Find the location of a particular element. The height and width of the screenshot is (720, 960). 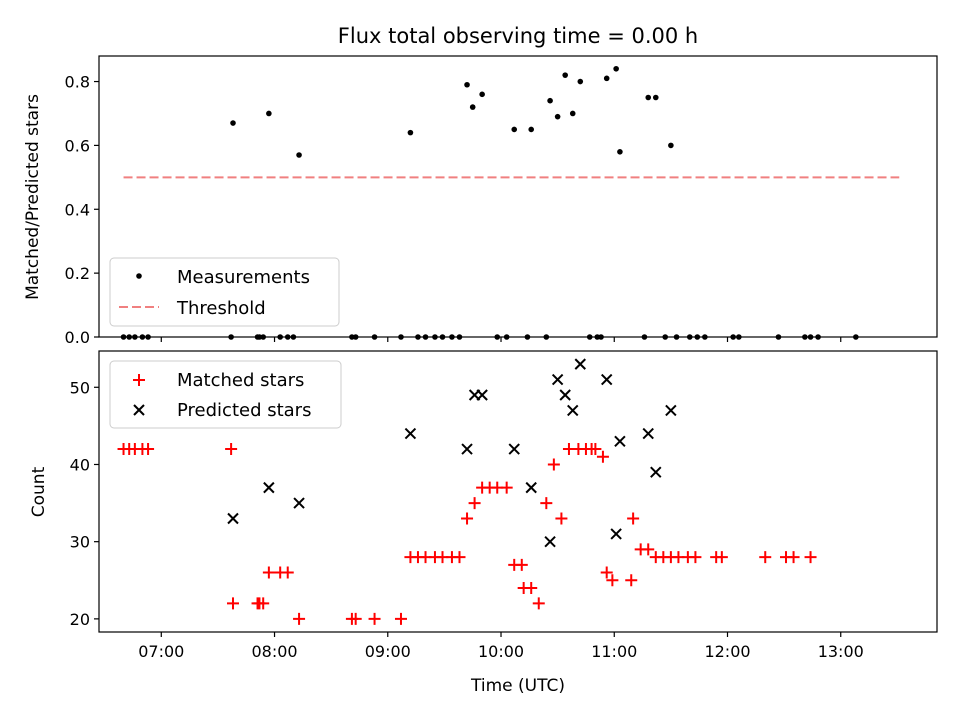

figure-title: Flux total observing time = 0.00 h is located at coordinates (518, 36).